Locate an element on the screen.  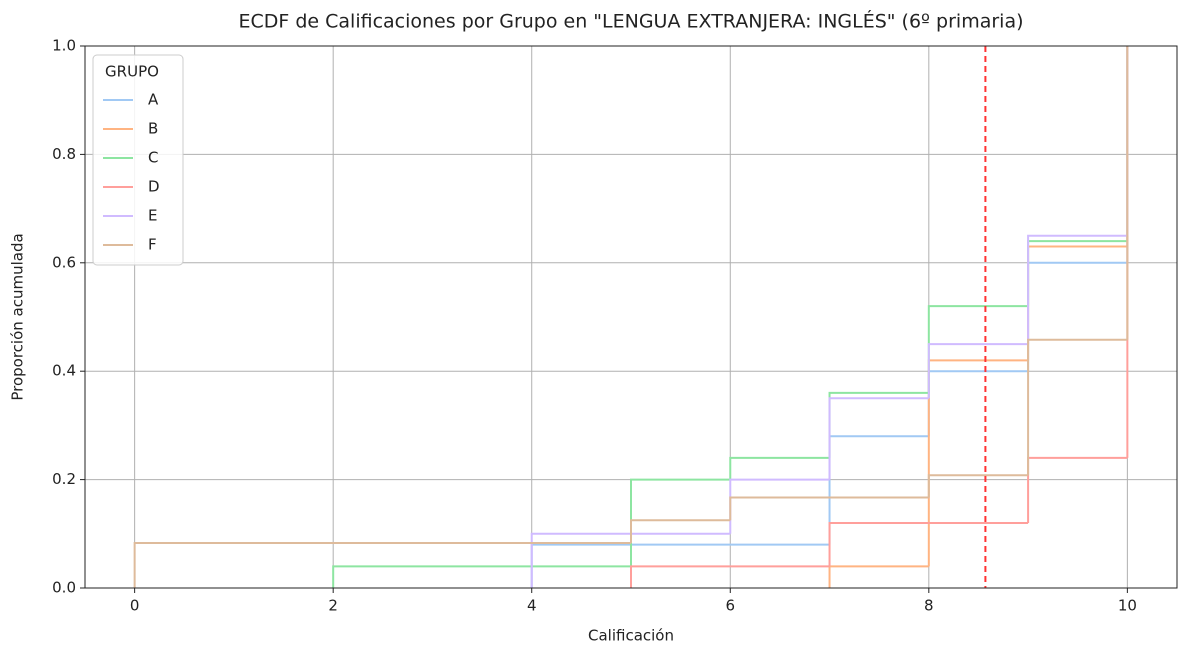
legend-label: F is located at coordinates (152, 245).